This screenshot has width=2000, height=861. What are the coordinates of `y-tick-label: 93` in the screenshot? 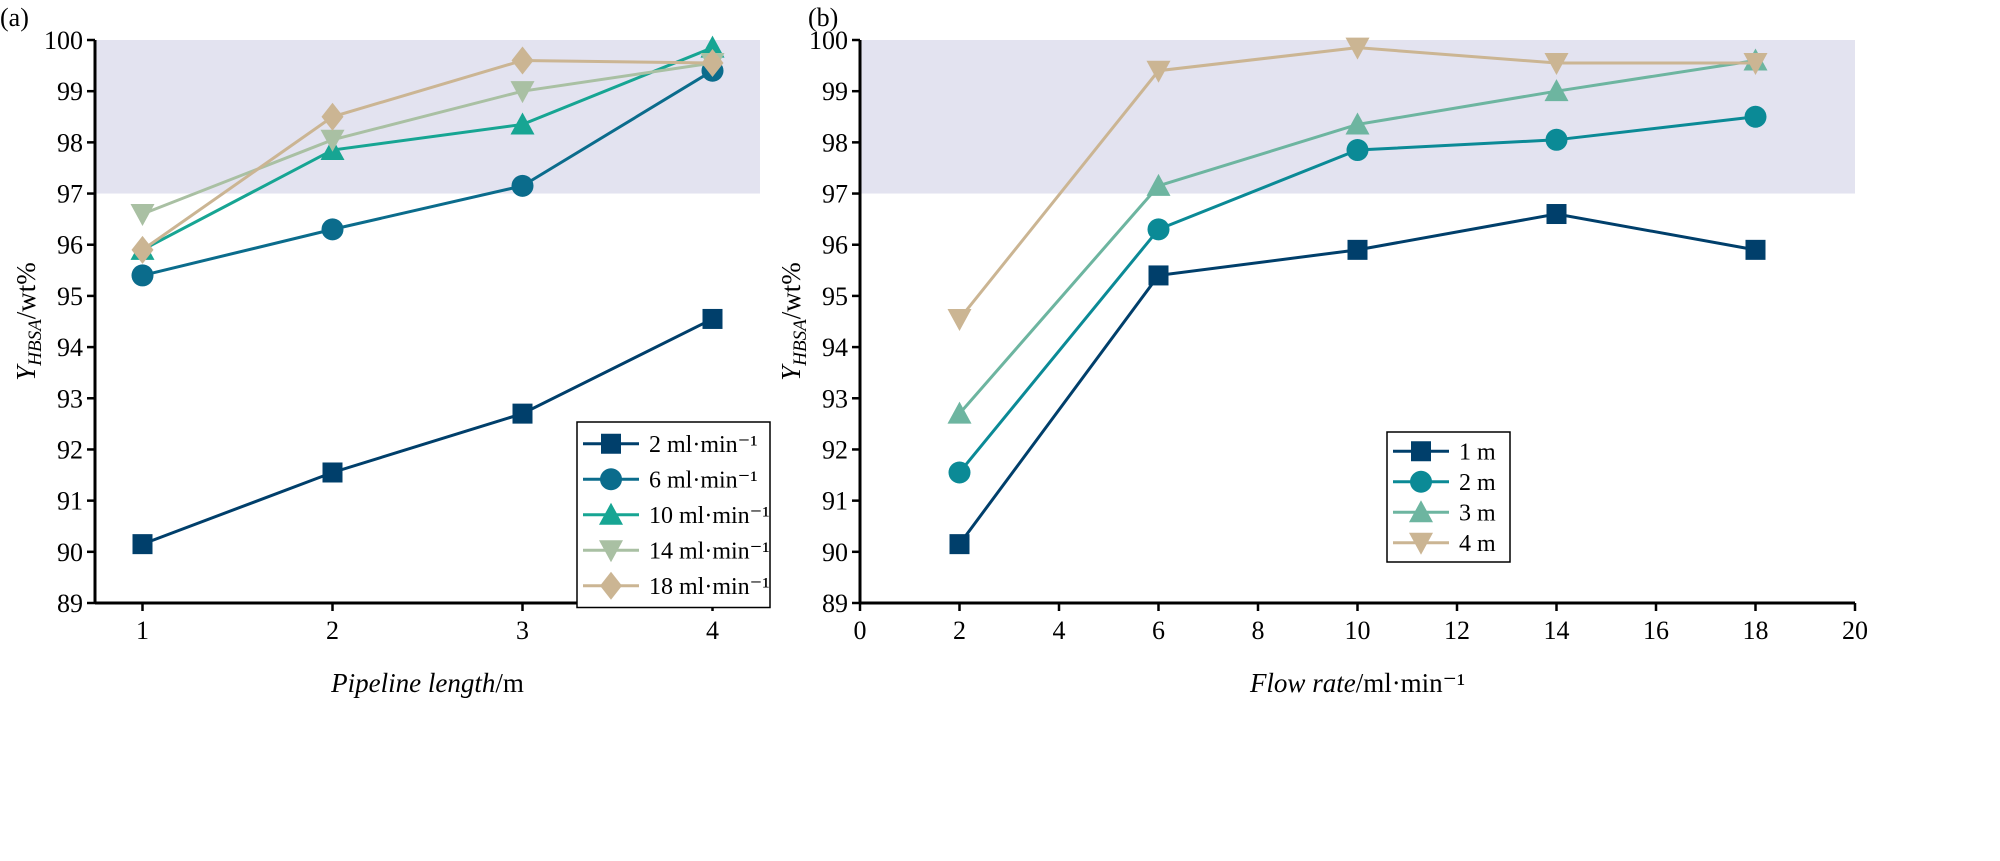 It's located at (70, 398).